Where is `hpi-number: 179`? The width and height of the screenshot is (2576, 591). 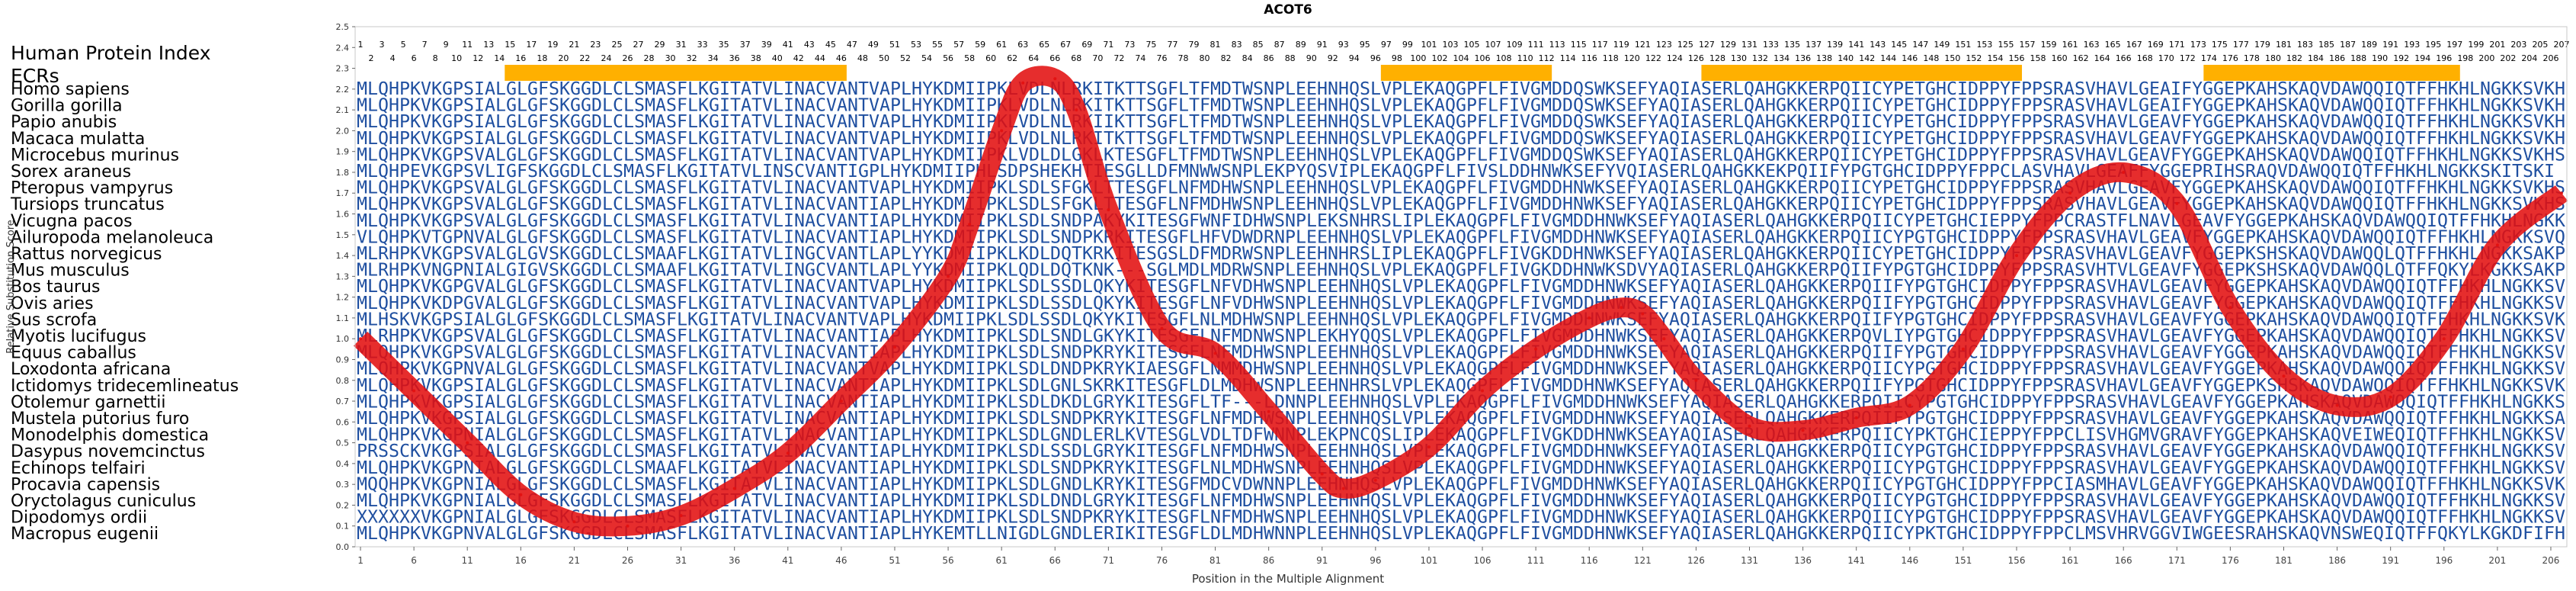
hpi-number: 179 is located at coordinates (2262, 45).